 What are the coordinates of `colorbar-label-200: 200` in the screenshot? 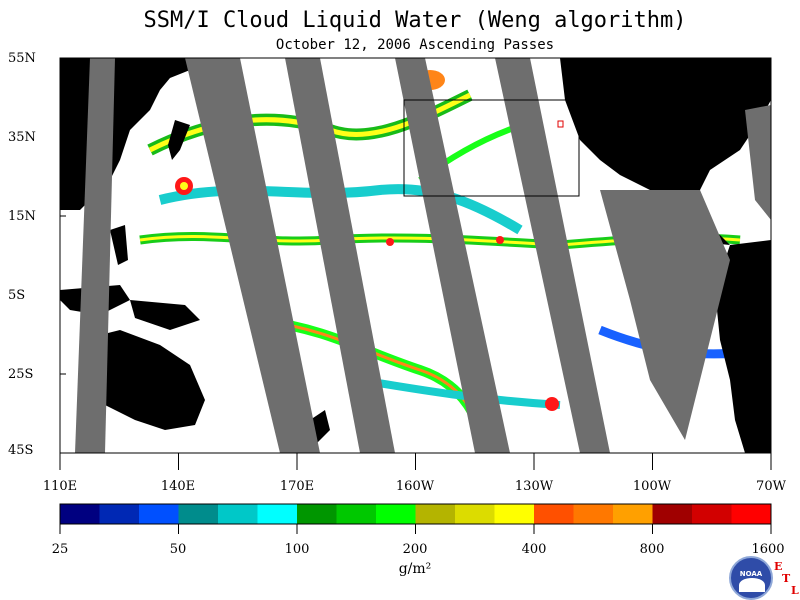 It's located at (415, 549).